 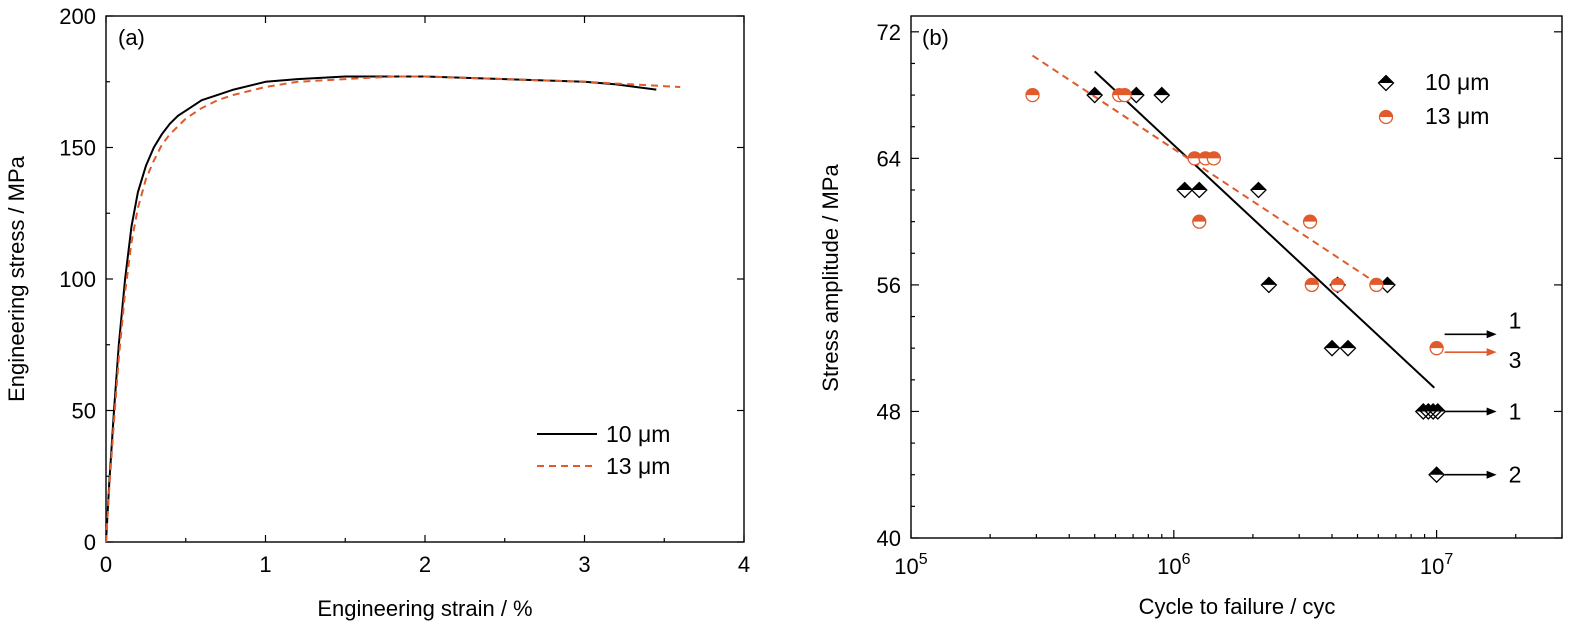 What do you see at coordinates (889, 538) in the screenshot?
I see `y-tick-label: 40` at bounding box center [889, 538].